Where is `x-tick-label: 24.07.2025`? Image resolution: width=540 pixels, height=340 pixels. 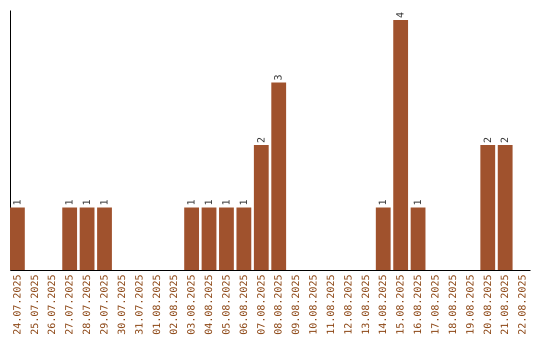 x-tick-label: 24.07.2025 is located at coordinates (18, 304).